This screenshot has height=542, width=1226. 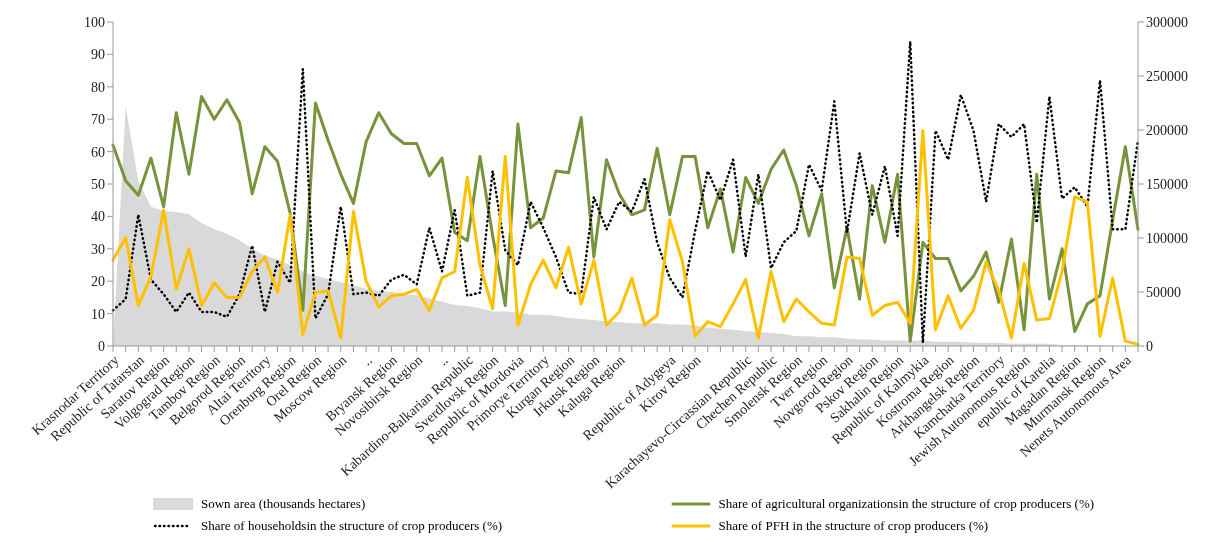 What do you see at coordinates (98, 184) in the screenshot?
I see `y-tick-label: 50` at bounding box center [98, 184].